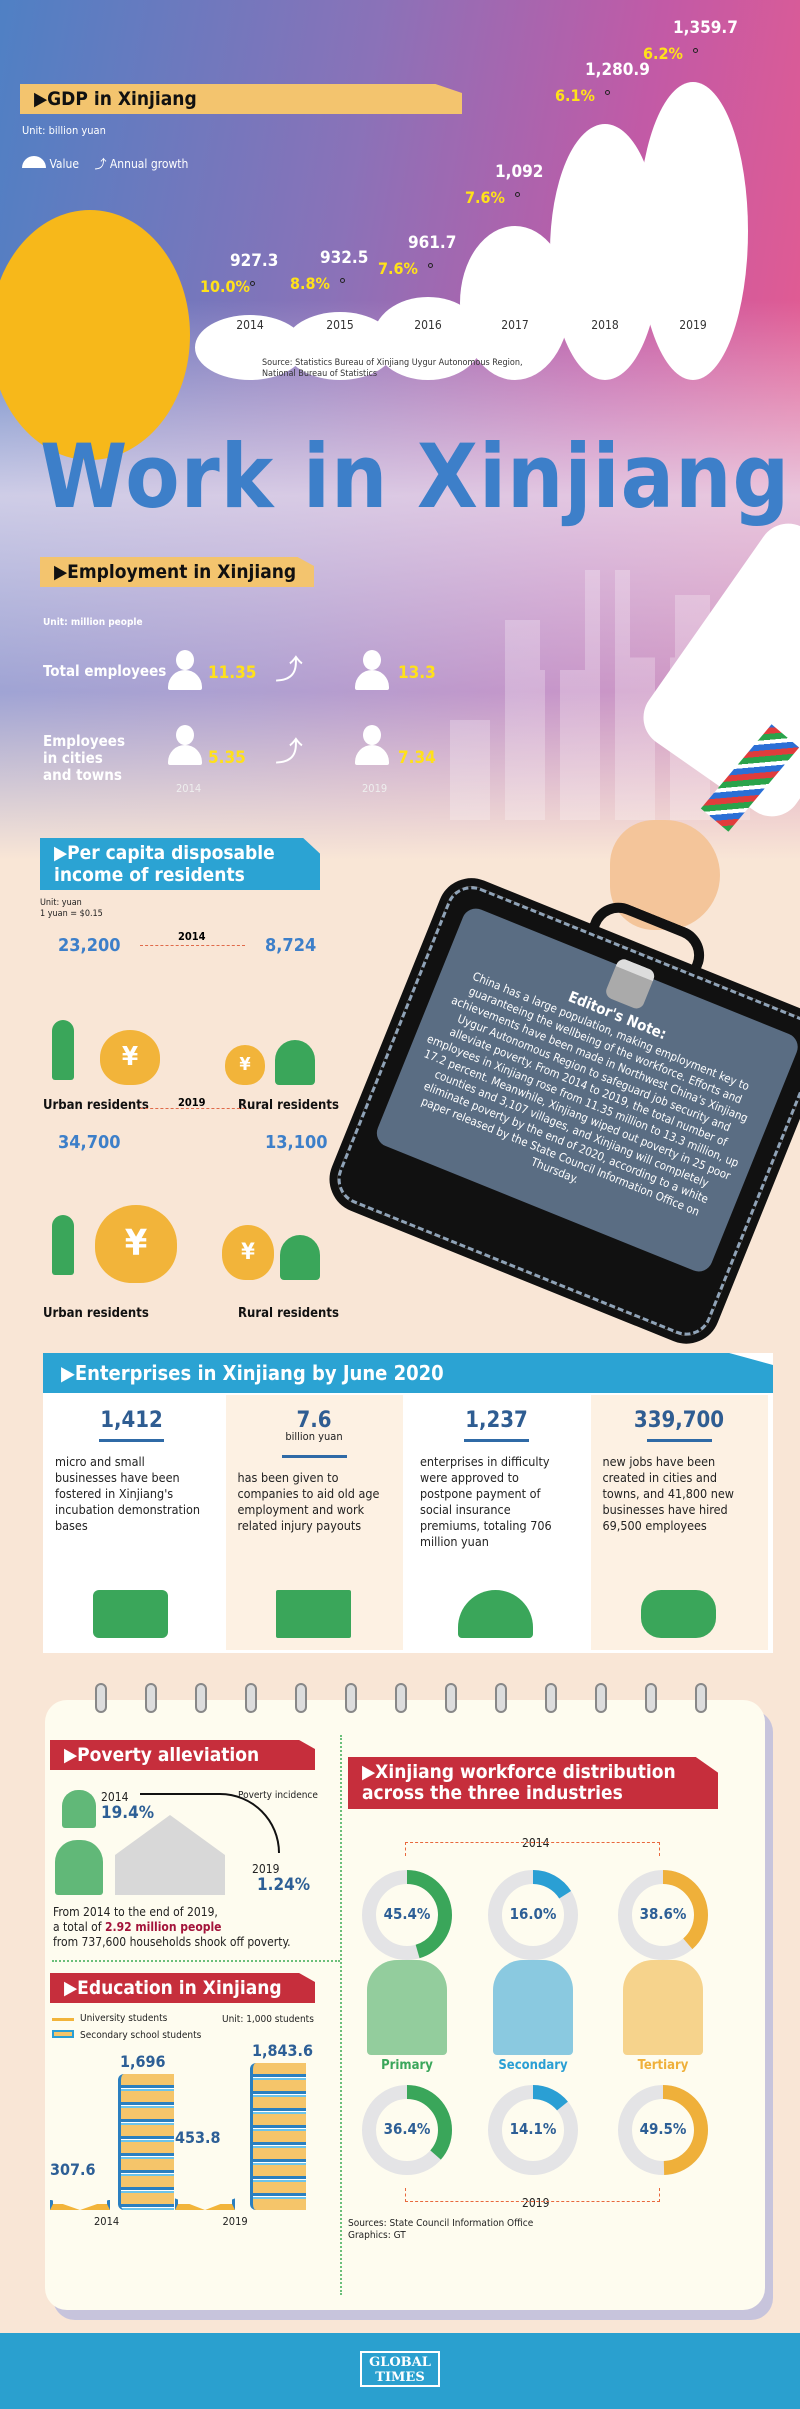 This screenshot has width=800, height=2409. Describe the element at coordinates (64, 130) in the screenshot. I see `gdp-unit: Unit: billion yuan` at that location.